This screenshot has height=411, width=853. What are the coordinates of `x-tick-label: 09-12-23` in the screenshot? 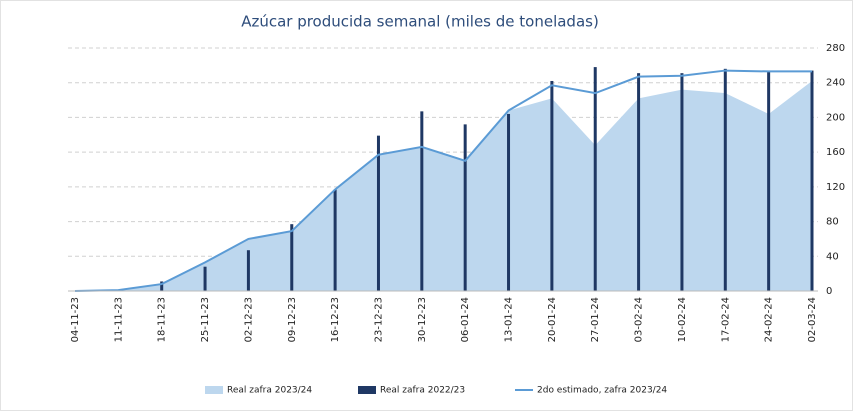 It's located at (292, 319).